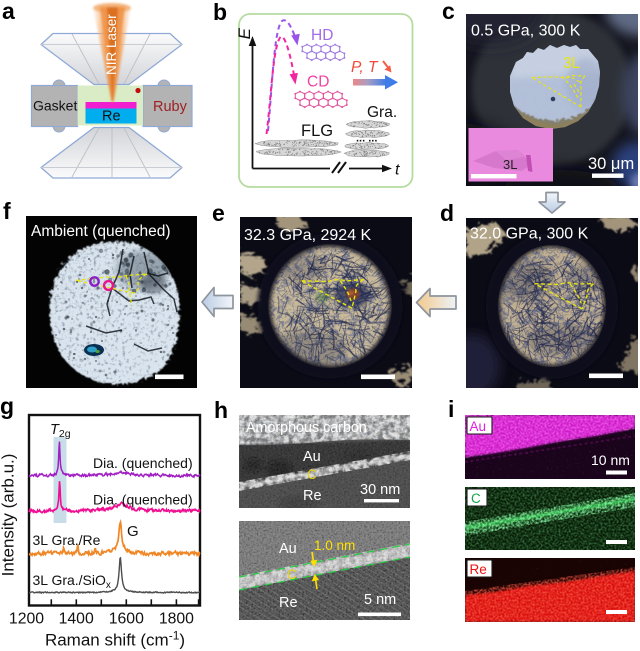 Image resolution: width=640 pixels, height=651 pixels. What do you see at coordinates (176, 619) in the screenshot?
I see `svg-text: 1800` at bounding box center [176, 619].